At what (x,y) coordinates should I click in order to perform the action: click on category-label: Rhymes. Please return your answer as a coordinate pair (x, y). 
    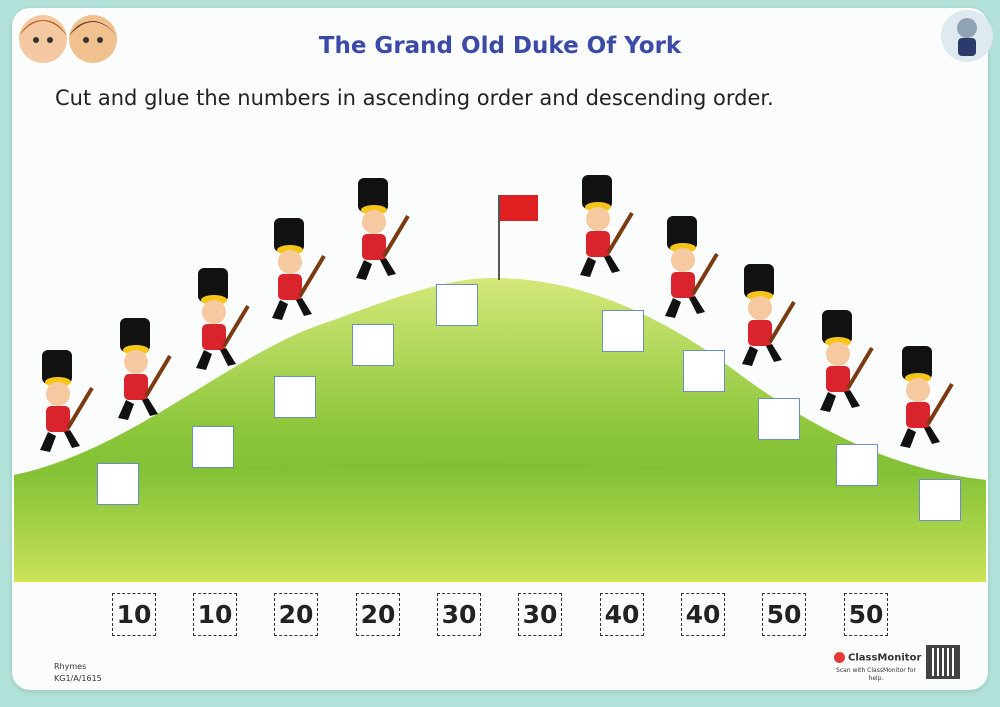
    Looking at the image, I should click on (70, 666).